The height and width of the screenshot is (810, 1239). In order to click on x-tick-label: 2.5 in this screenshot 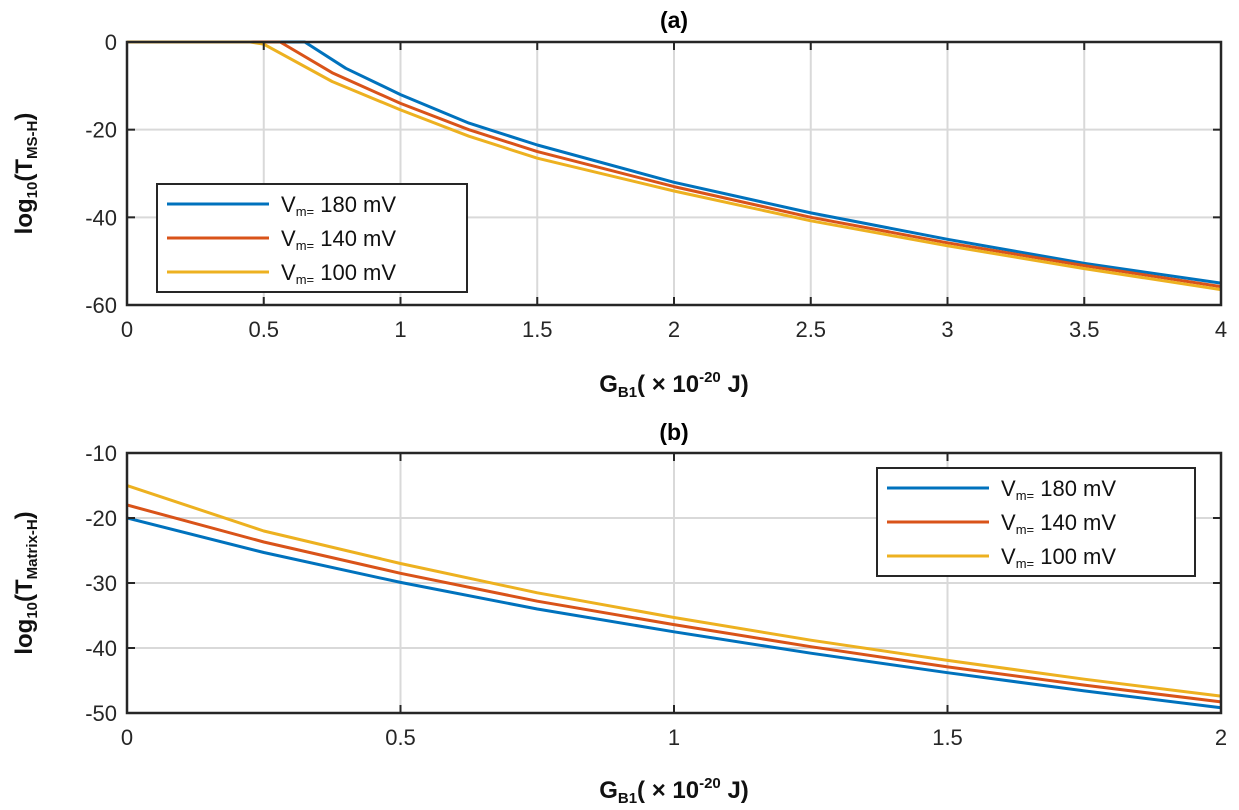, I will do `click(810, 329)`.